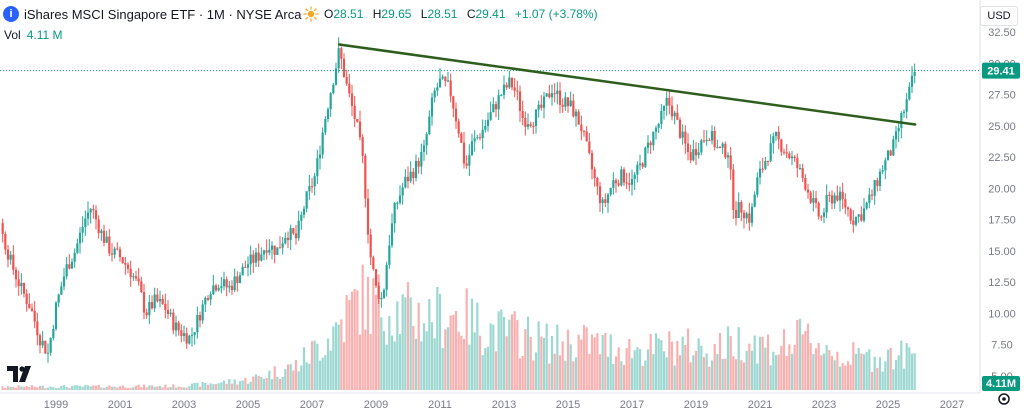 The width and height of the screenshot is (1024, 412). Describe the element at coordinates (1001, 70) in the screenshot. I see `last-price-badge: 29.41` at that location.